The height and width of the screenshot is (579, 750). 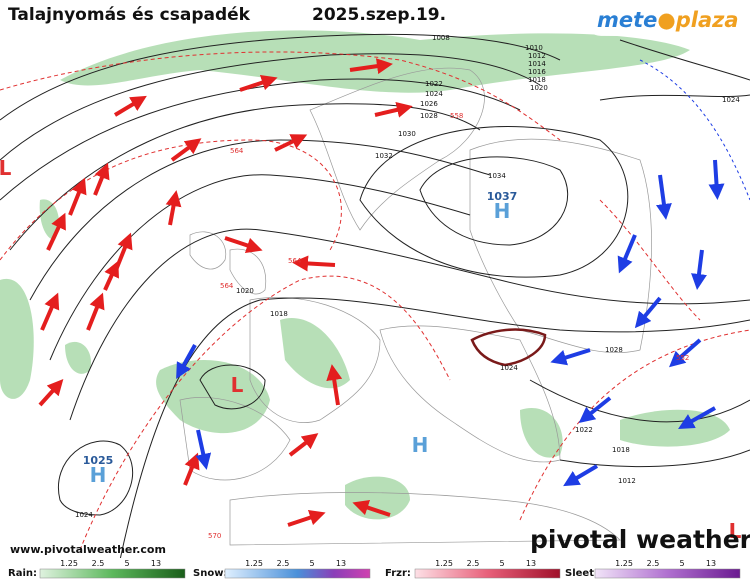 What do you see at coordinates (398, 573) in the screenshot?
I see `legend-label: Frzr:` at bounding box center [398, 573].